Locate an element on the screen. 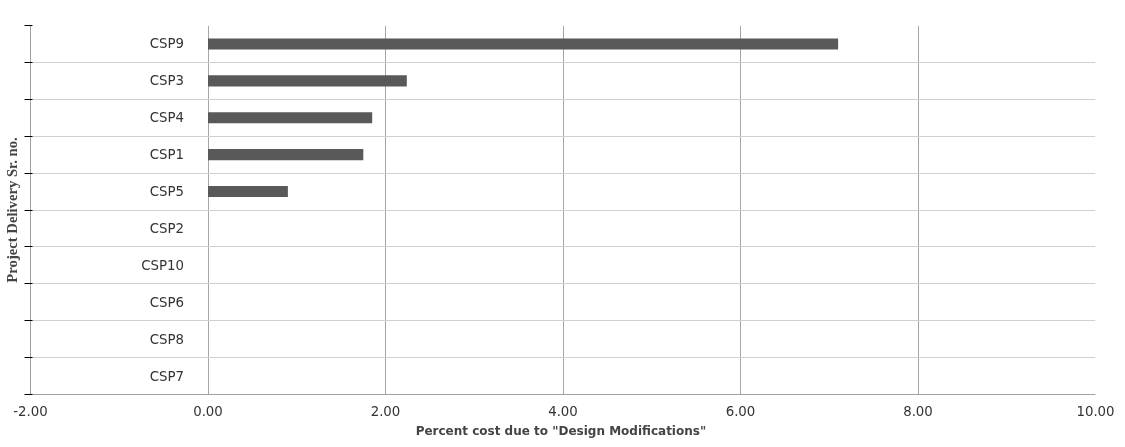 This screenshot has width=1125, height=447. x-tick-label: 0.00 is located at coordinates (208, 411).